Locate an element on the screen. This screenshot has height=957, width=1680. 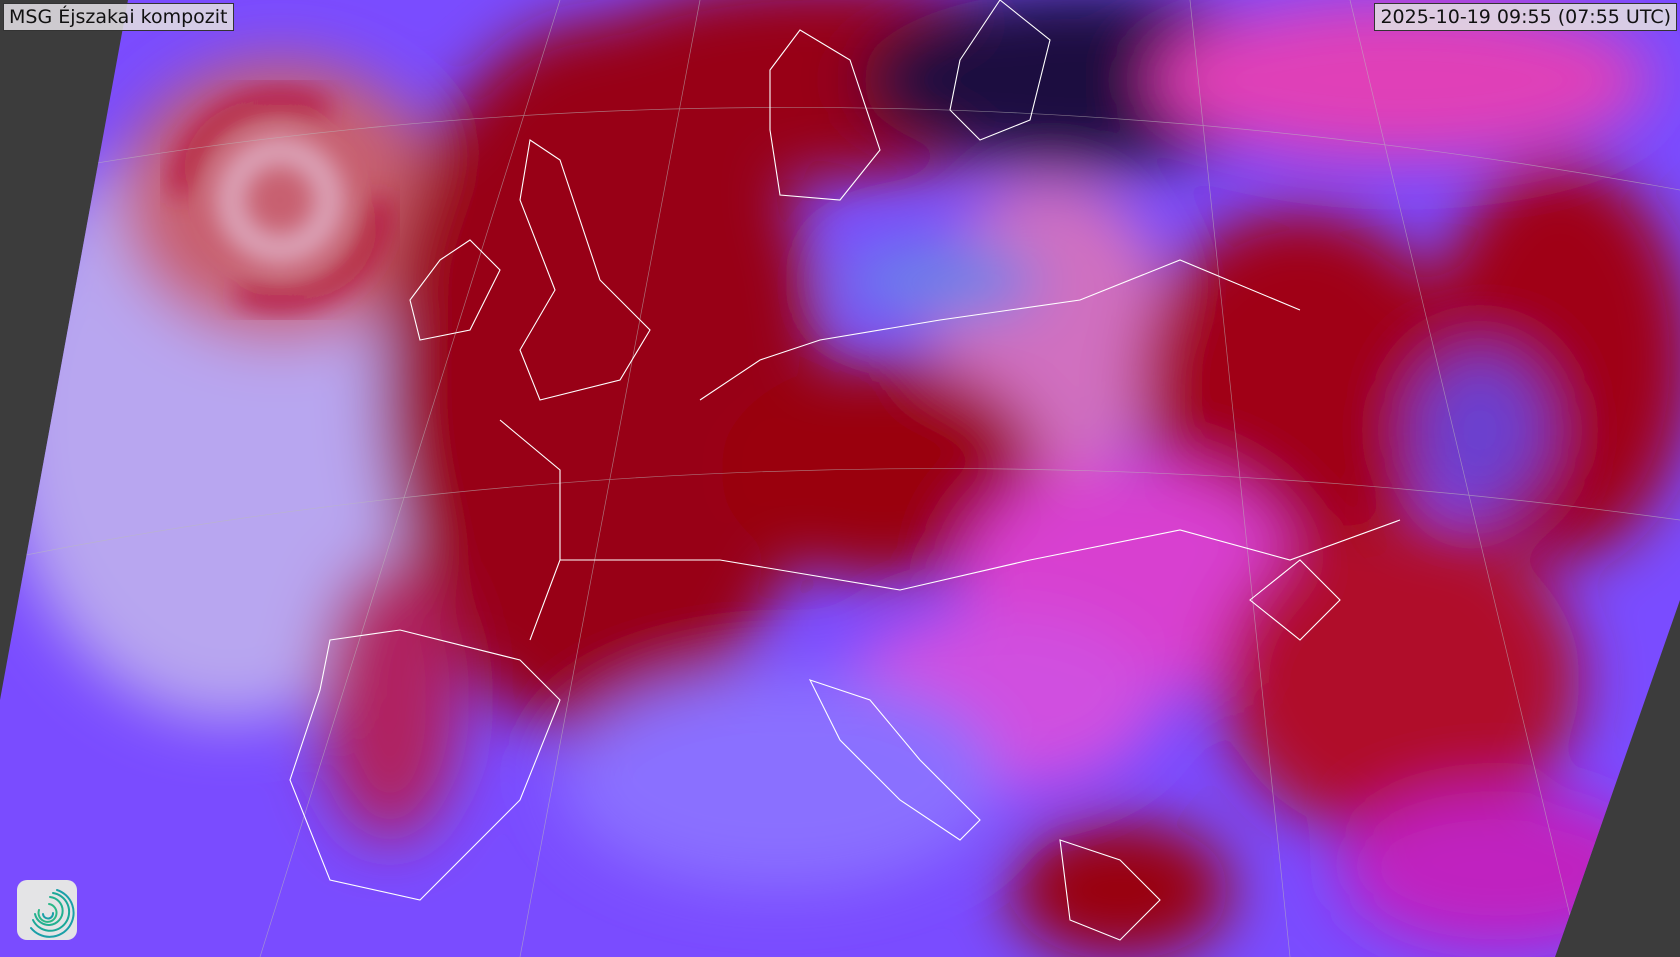
product-title: MSG Éjszakai kompozit is located at coordinates (118, 17).